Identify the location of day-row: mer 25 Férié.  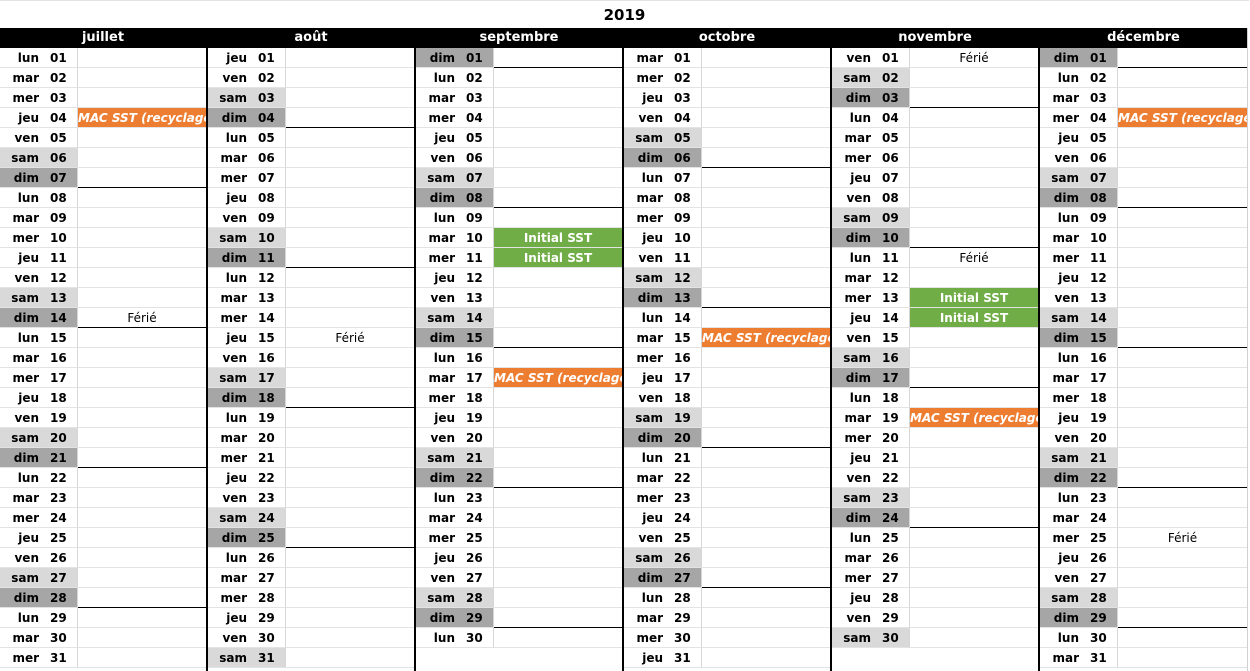
(1143, 538).